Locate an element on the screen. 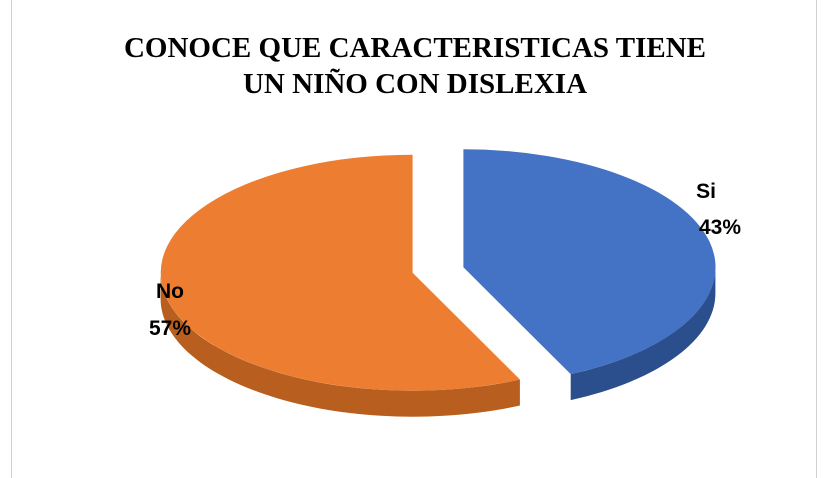  data-label-si-value: 43% is located at coordinates (720, 227).